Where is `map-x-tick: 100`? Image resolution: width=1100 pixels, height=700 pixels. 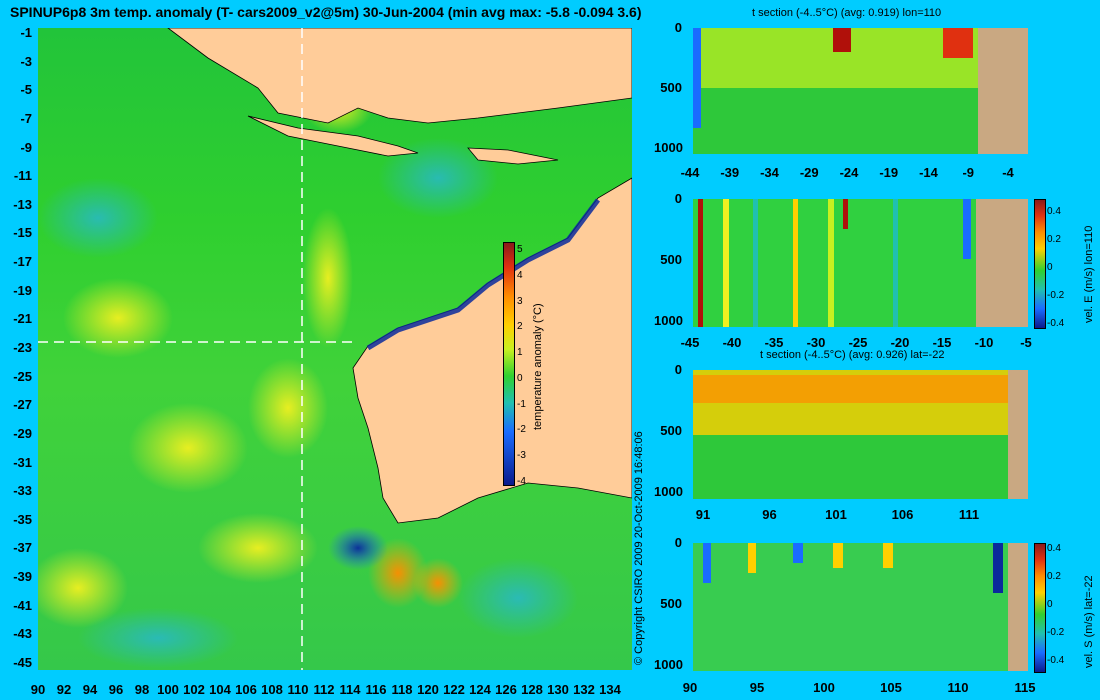 map-x-tick: 100 is located at coordinates (168, 689).